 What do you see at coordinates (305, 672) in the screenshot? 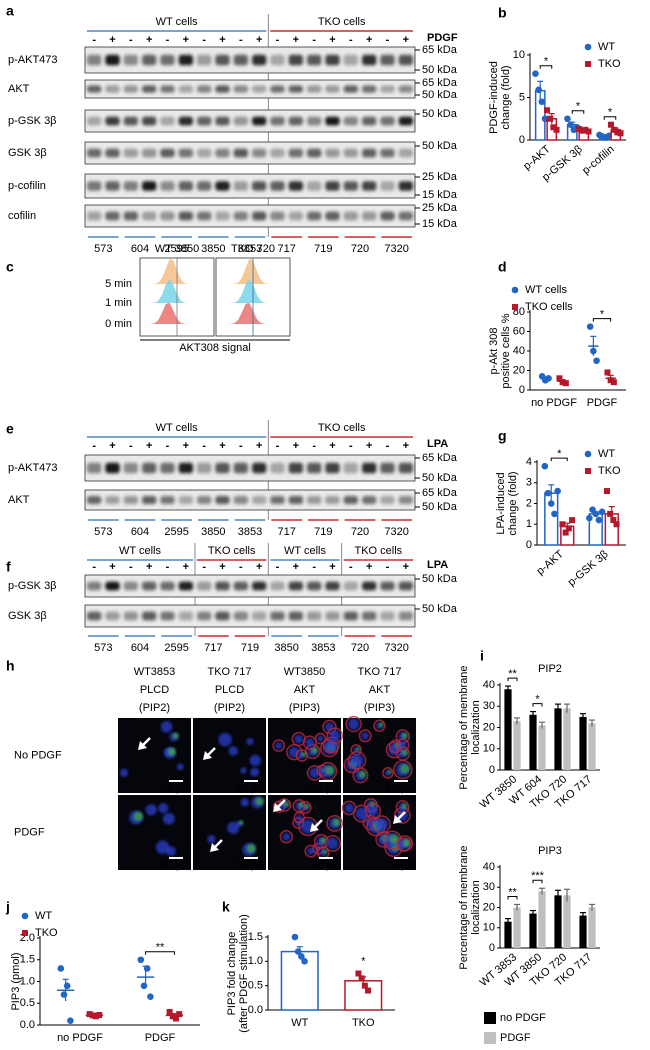
I see `column-header: WT3850` at bounding box center [305, 672].